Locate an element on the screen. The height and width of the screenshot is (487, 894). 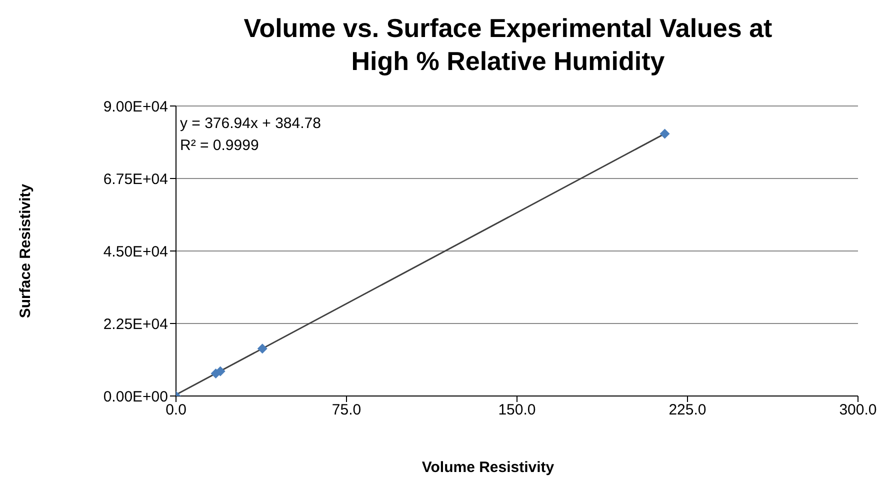
chart-title: Volume vs. Surface Experimental Values at High % Relative Humidity is located at coordinates (508, 45).